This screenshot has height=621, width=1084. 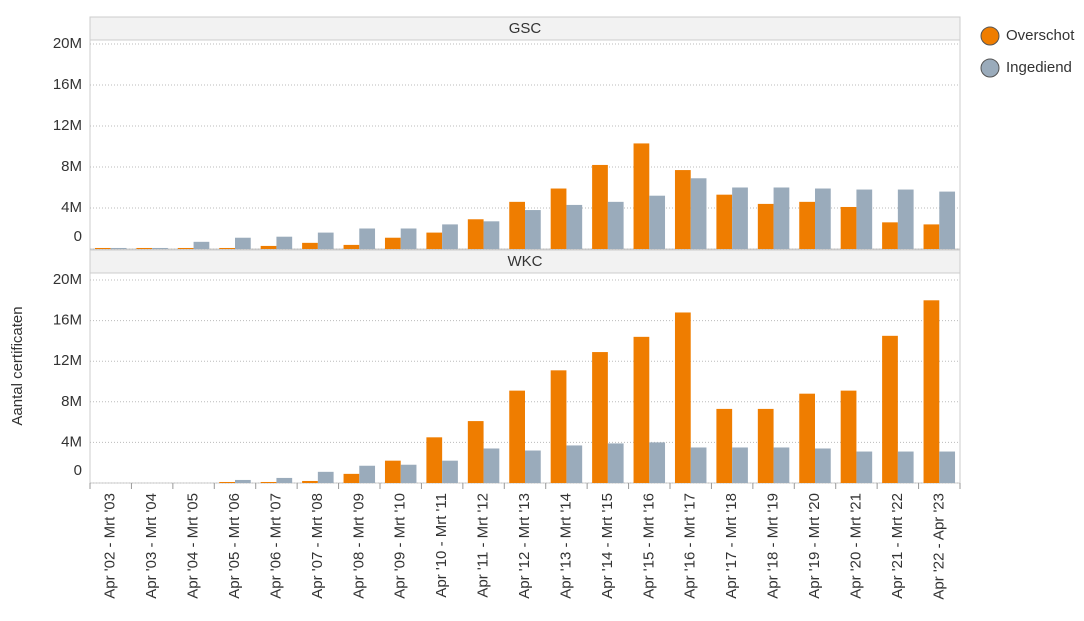 What do you see at coordinates (441, 545) in the screenshot?
I see `x-tick-label: Apr '10 - Mrt '11` at bounding box center [441, 545].